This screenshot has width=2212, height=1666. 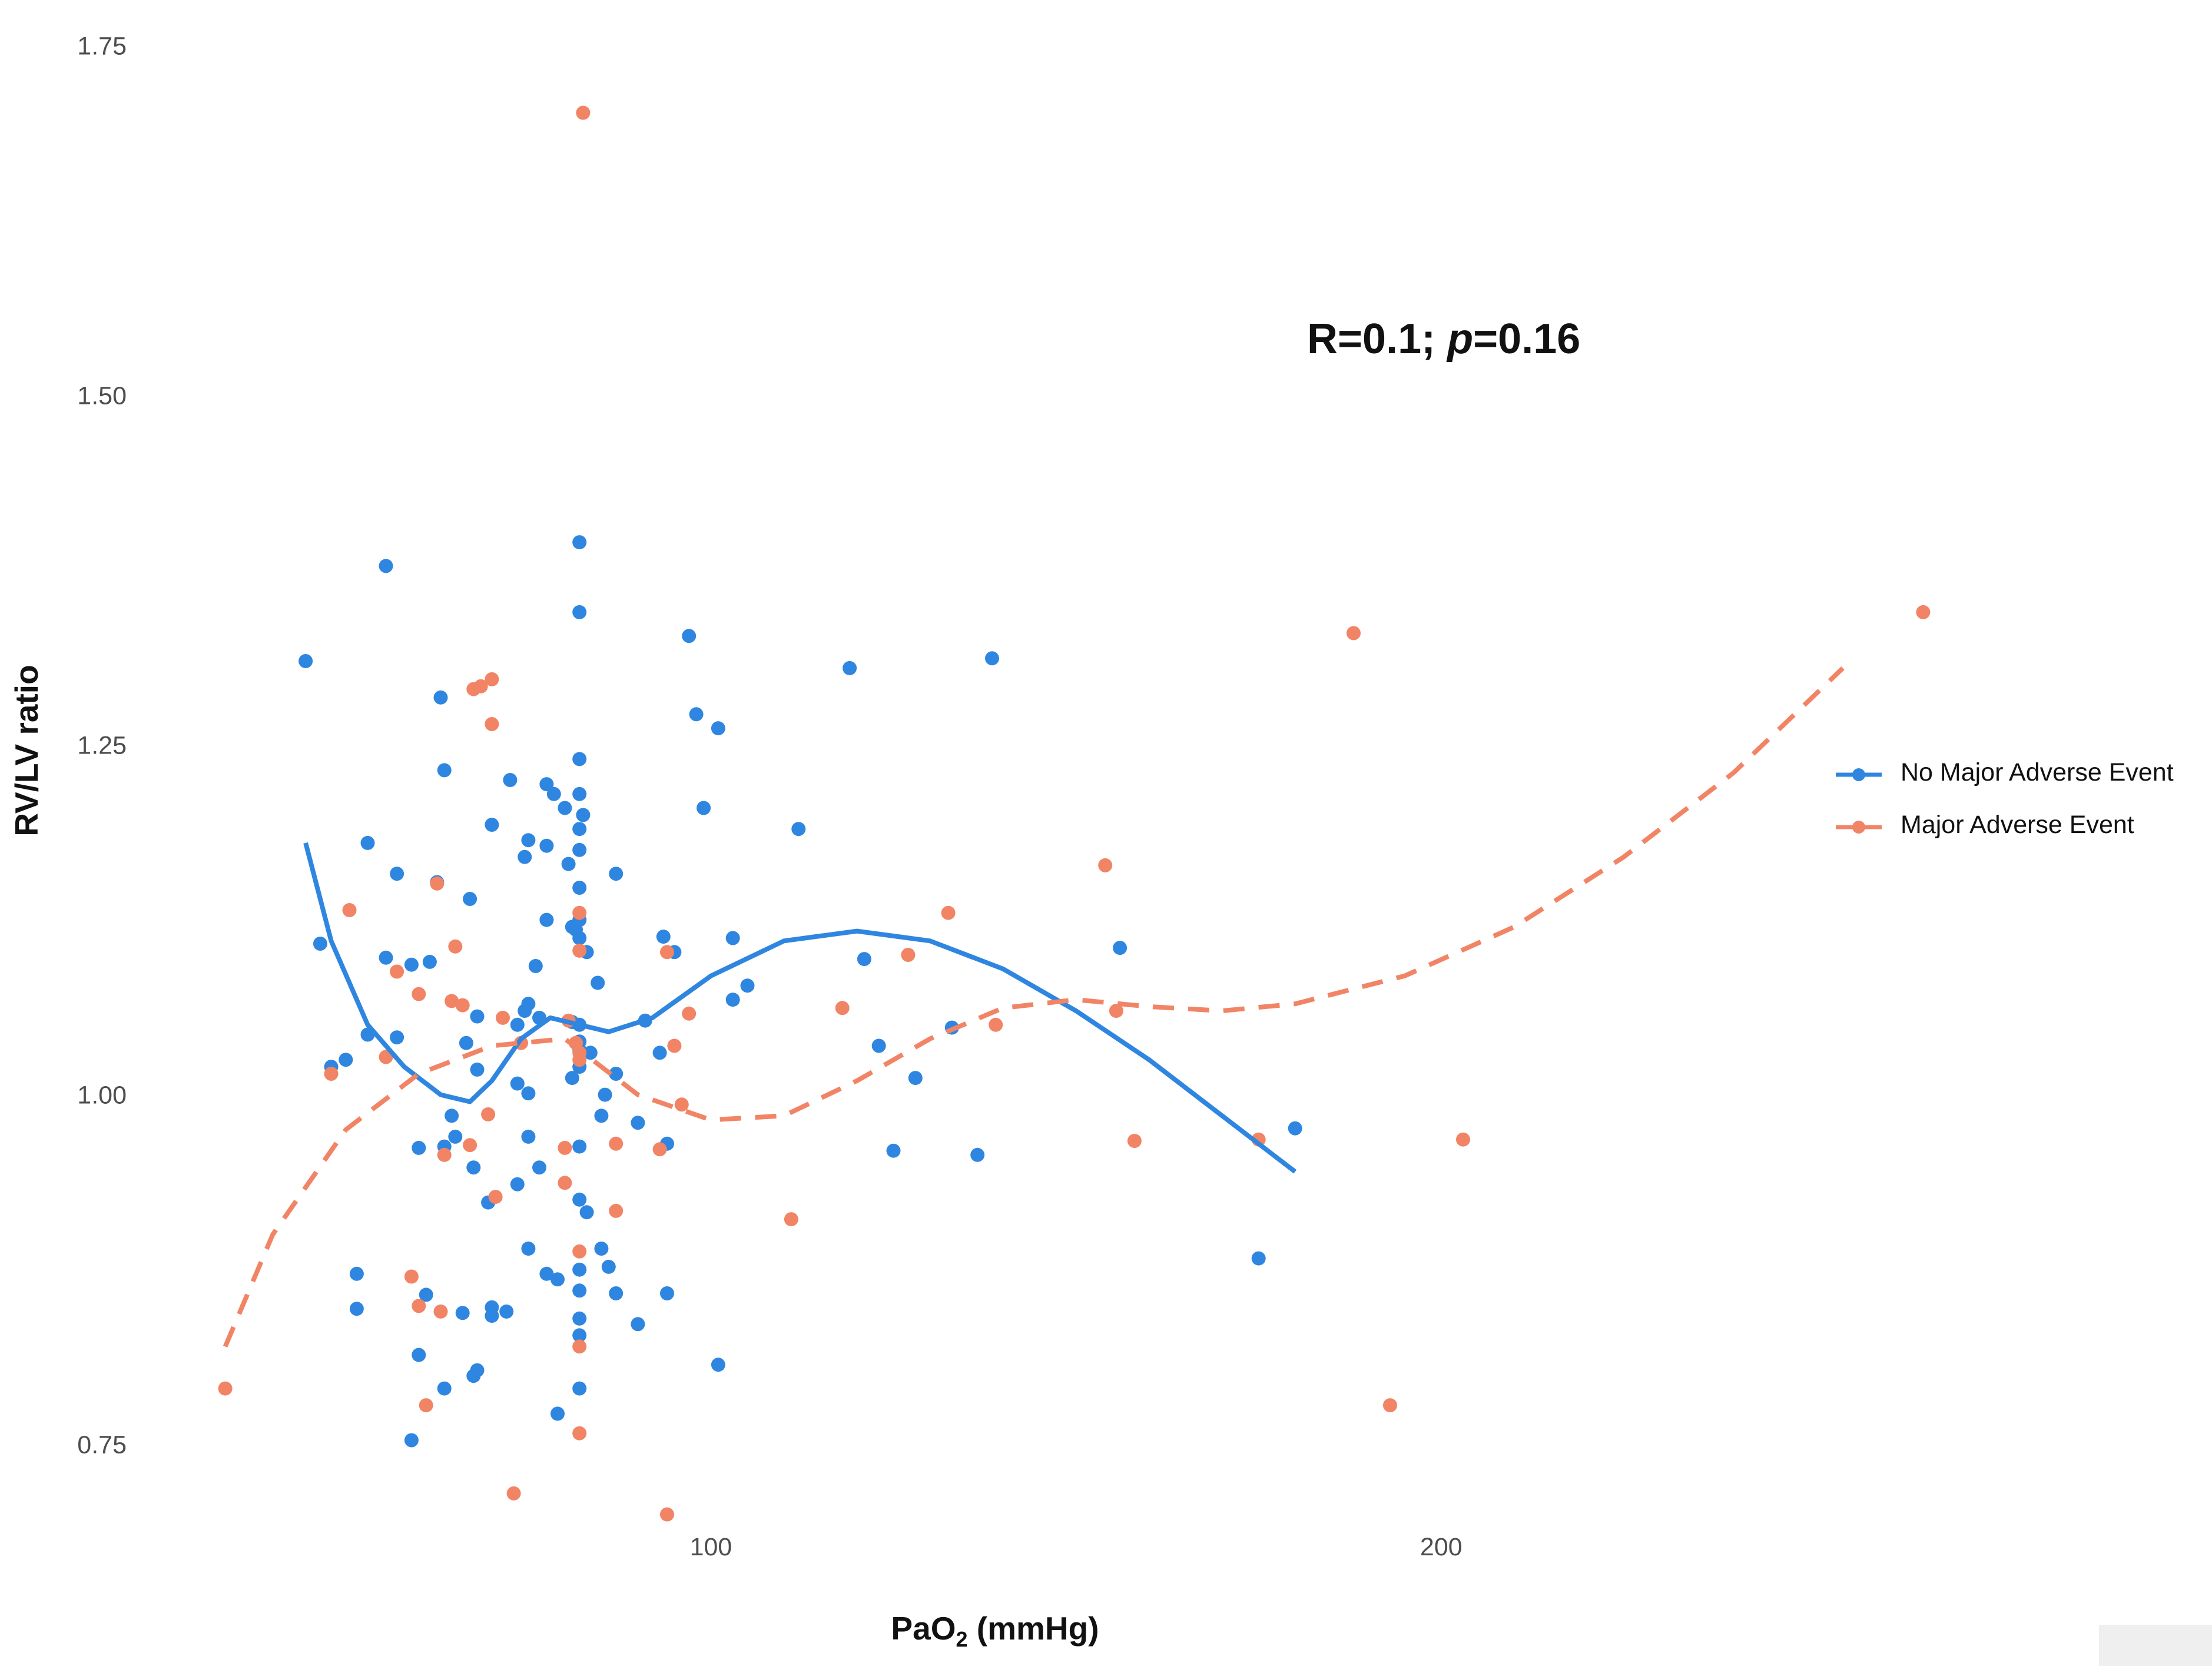 I want to click on x-axis-title-rest: (mmHg), so click(x=1033, y=1628).